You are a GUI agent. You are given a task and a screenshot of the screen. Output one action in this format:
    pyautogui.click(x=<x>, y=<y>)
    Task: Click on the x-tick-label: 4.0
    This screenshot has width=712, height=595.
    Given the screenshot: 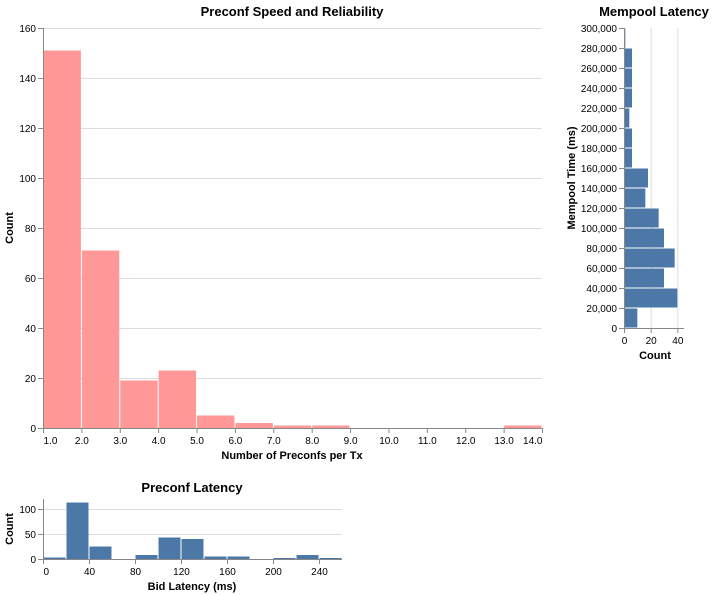 What is the action you would take?
    pyautogui.click(x=159, y=441)
    